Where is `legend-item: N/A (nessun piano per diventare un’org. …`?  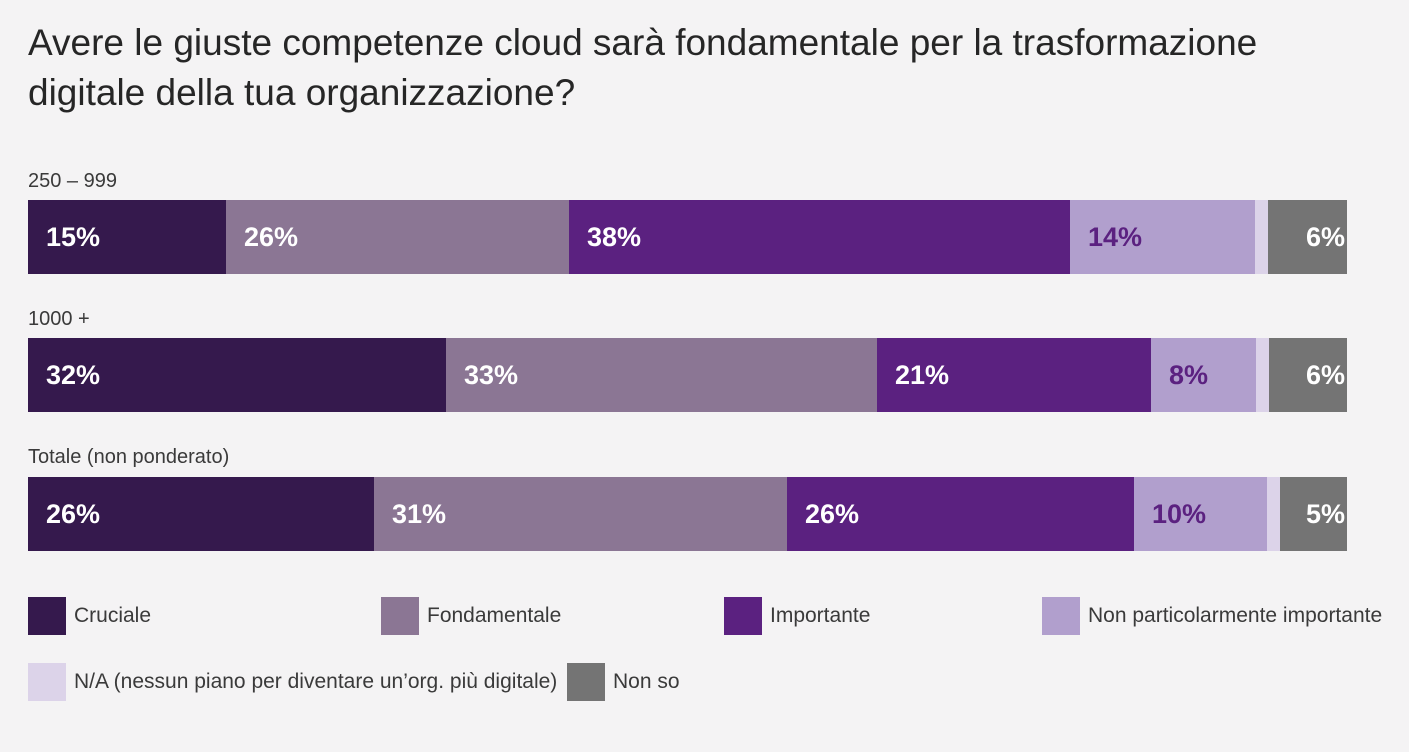 legend-item: N/A (nessun piano per diventare un’org. … is located at coordinates (292, 682).